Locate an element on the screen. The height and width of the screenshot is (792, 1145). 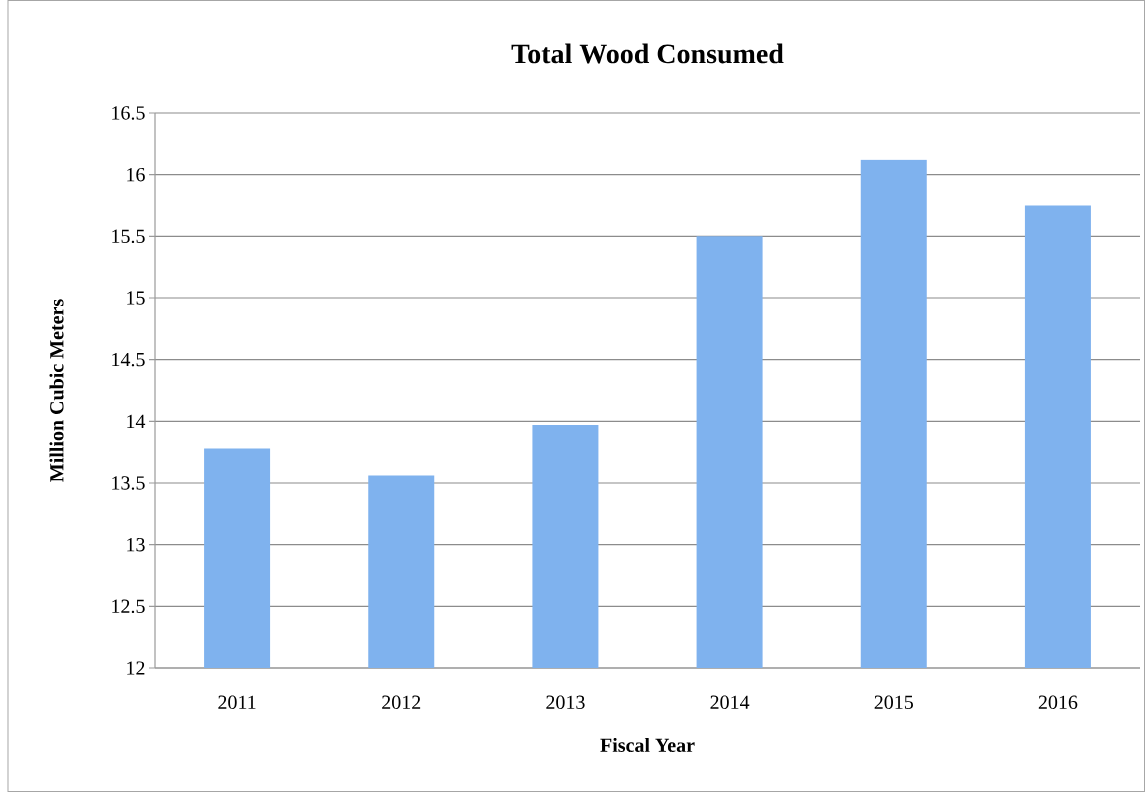
y-tick-label: 16.5 is located at coordinates (128, 113).